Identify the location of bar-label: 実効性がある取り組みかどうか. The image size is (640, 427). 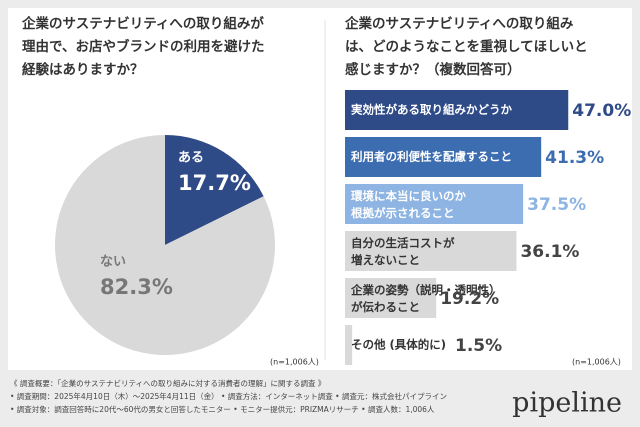
(431, 110).